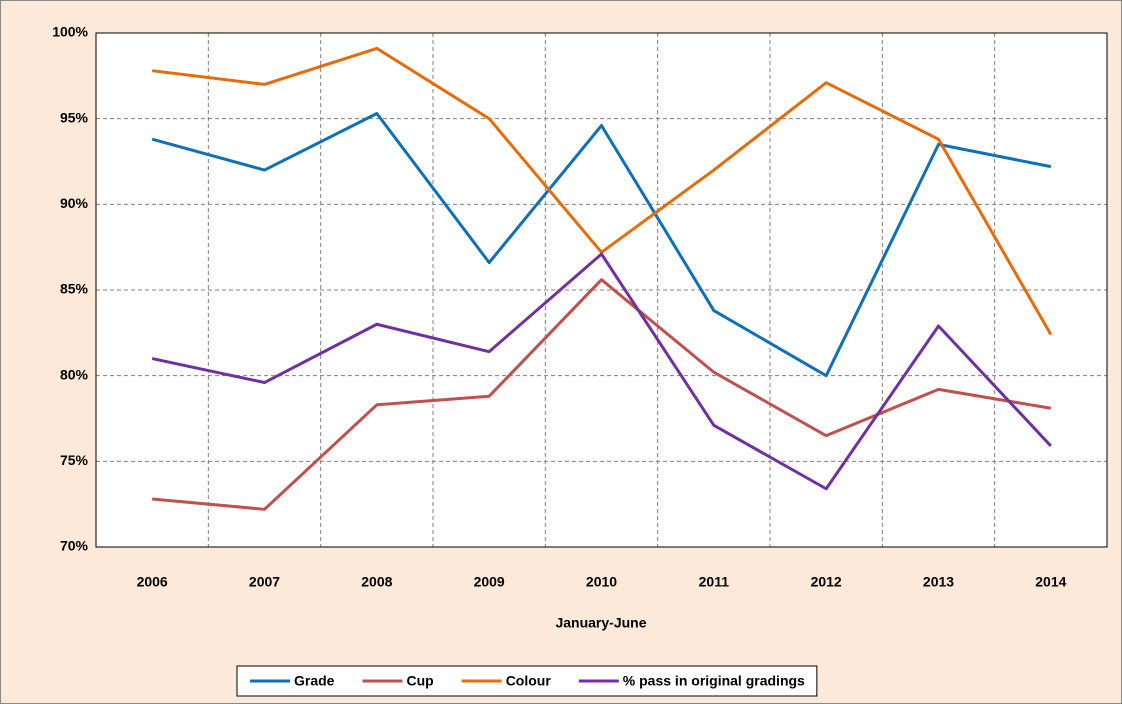 This screenshot has height=704, width=1122. Describe the element at coordinates (601, 582) in the screenshot. I see `x-tick-label: 2010` at that location.